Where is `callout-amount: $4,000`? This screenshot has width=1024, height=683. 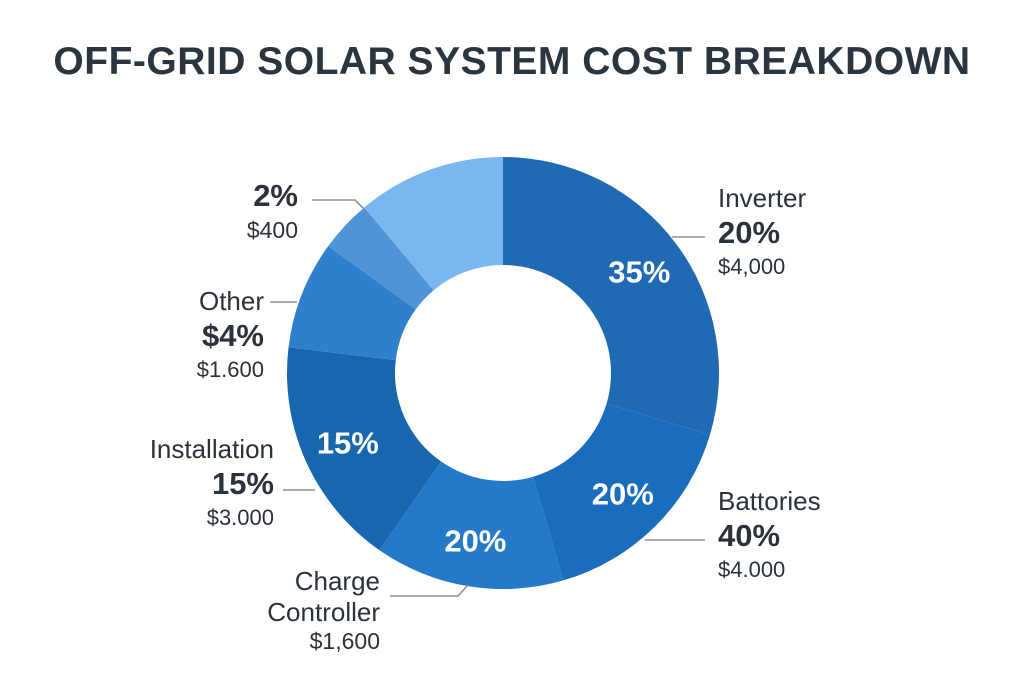 callout-amount: $4,000 is located at coordinates (752, 266).